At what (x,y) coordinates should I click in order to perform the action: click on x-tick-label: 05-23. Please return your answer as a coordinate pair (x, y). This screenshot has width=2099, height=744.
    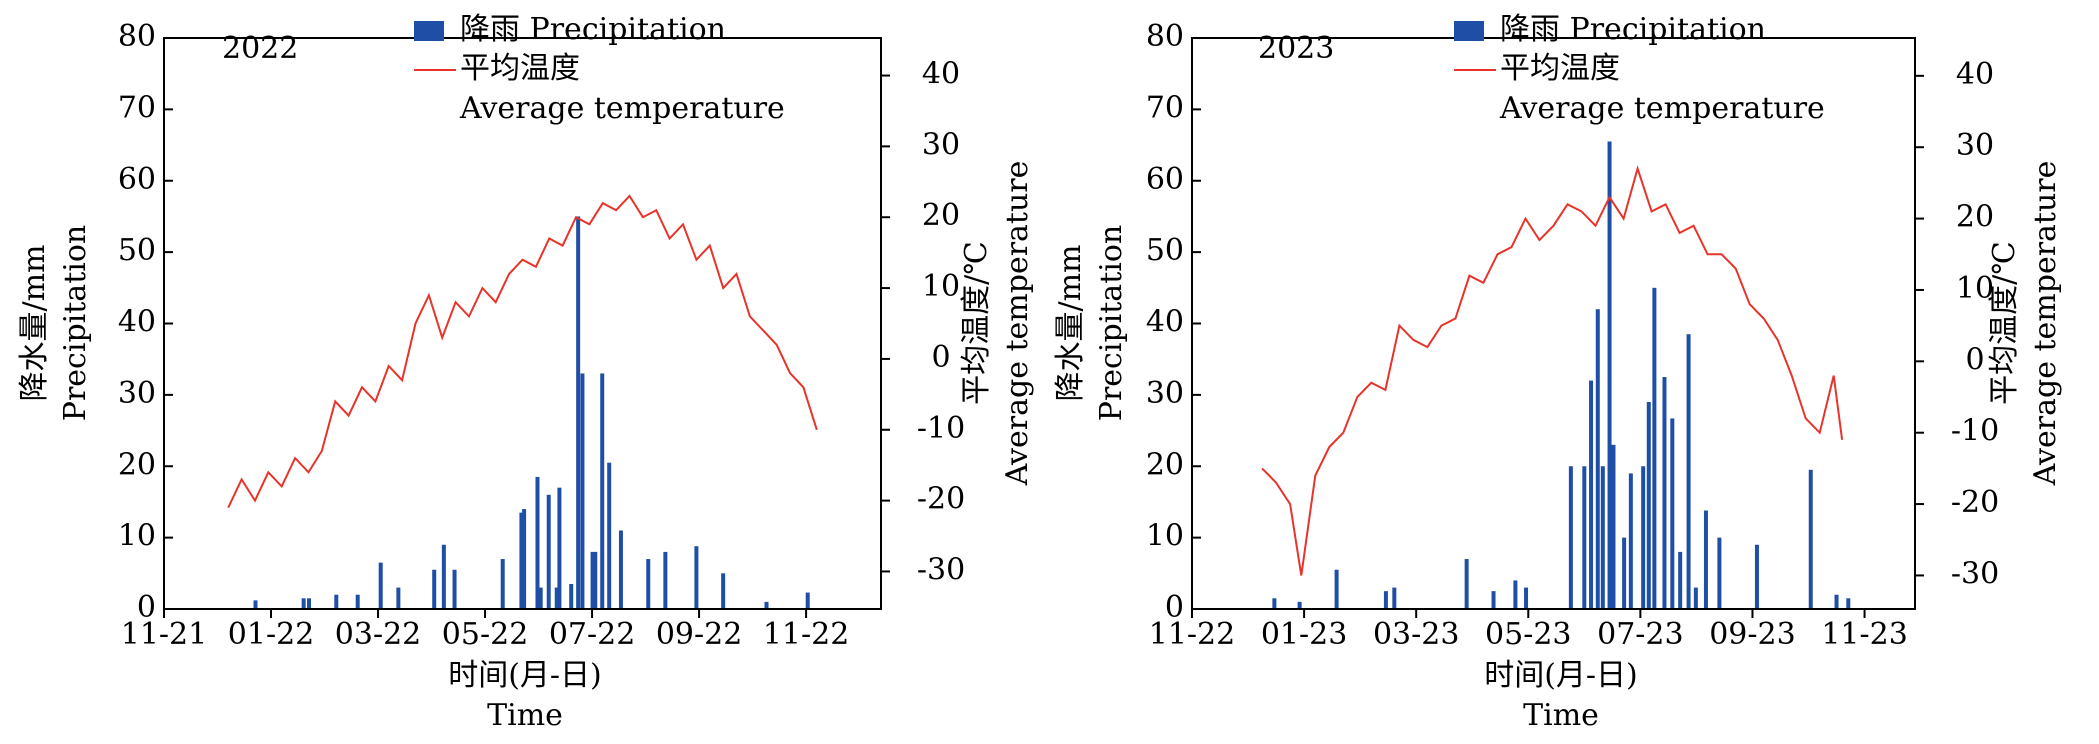
    Looking at the image, I should click on (1528, 634).